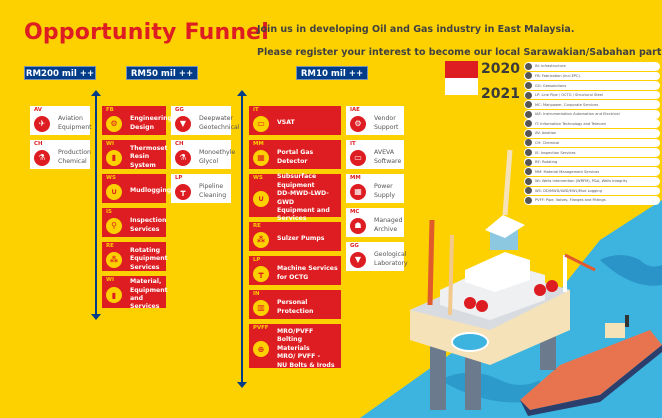 This screenshot has width=662, height=418. What do you see at coordinates (96, 205) in the screenshot?
I see `axis-rm200` at bounding box center [96, 205].